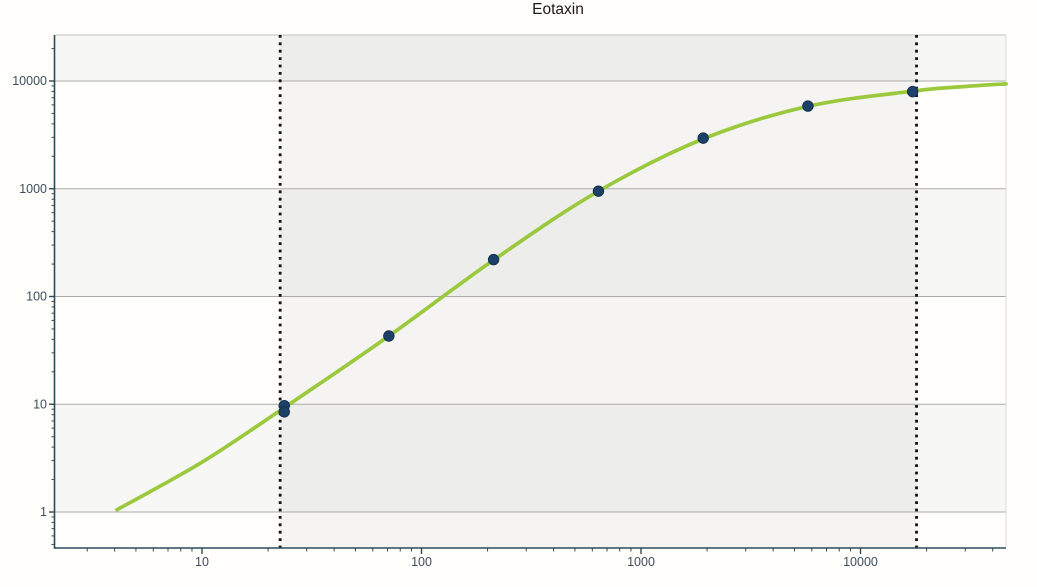 The width and height of the screenshot is (1037, 587). I want to click on y-tick-label: 1, so click(43, 512).